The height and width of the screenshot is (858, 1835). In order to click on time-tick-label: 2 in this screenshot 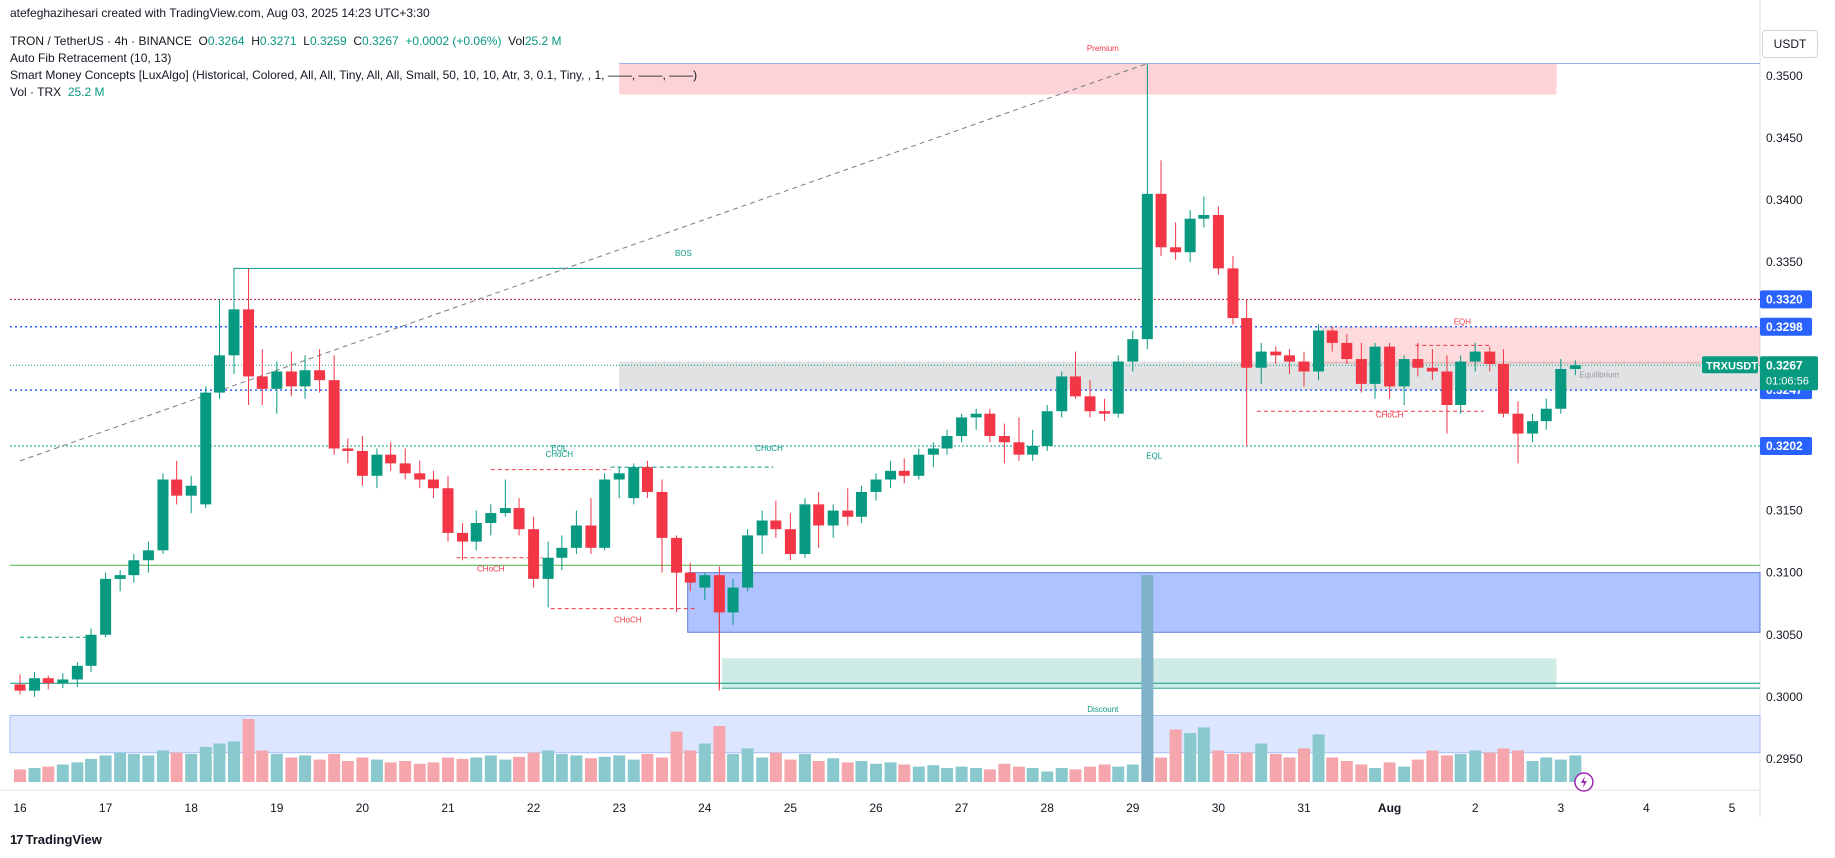, I will do `click(1475, 808)`.